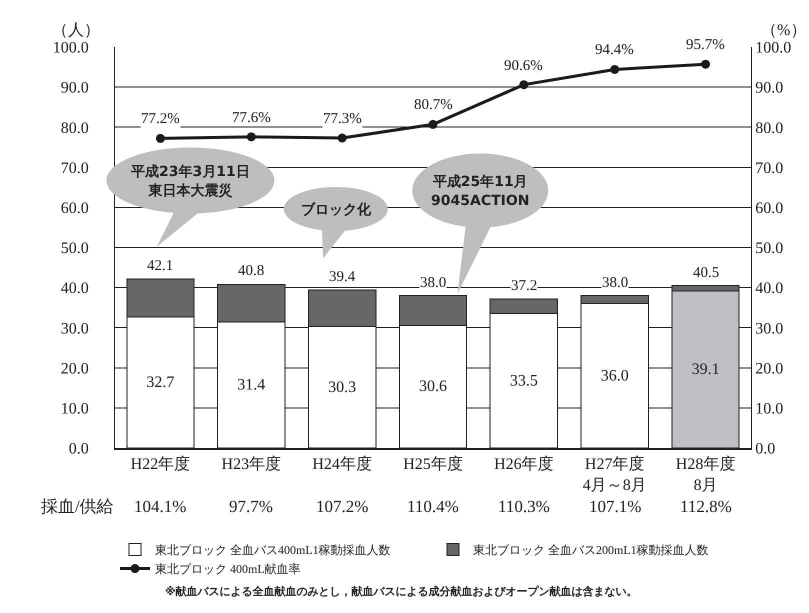  Describe the element at coordinates (706, 273) in the screenshot. I see `total-label: 40.5` at that location.